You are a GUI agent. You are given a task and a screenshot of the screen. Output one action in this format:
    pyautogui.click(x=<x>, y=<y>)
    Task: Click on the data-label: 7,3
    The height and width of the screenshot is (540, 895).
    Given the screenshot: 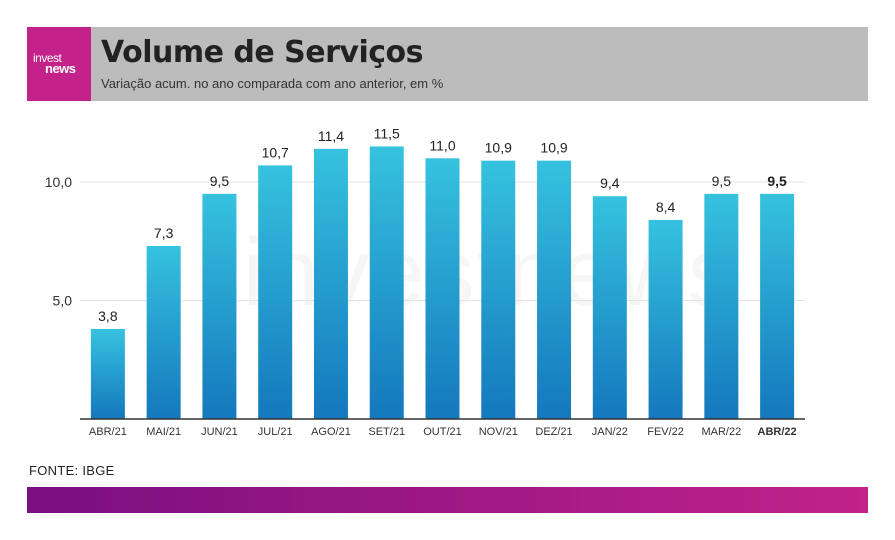 What is the action you would take?
    pyautogui.click(x=164, y=233)
    